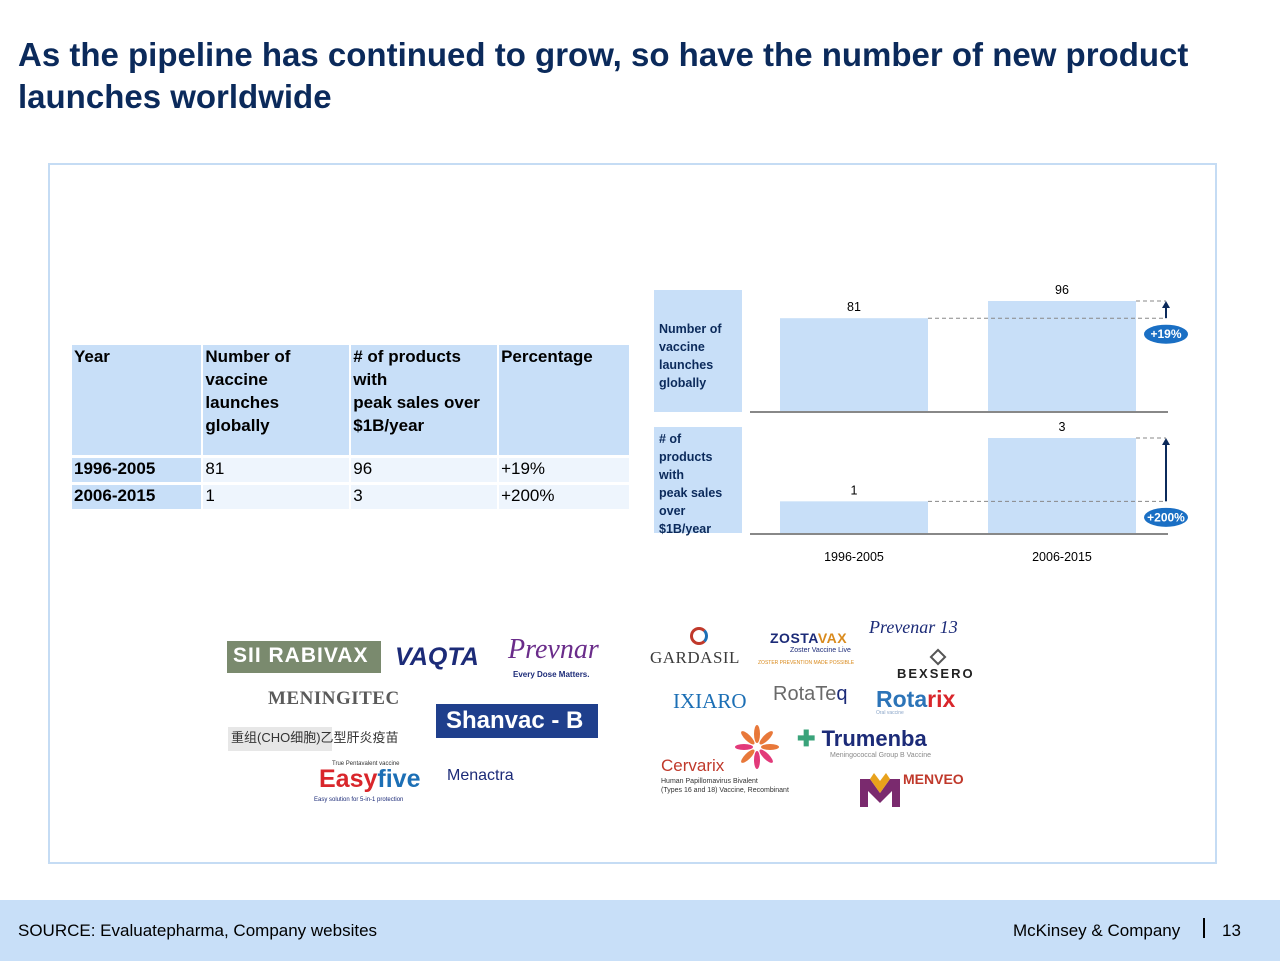  I want to click on table-header-percentage: Percentage, so click(564, 401).